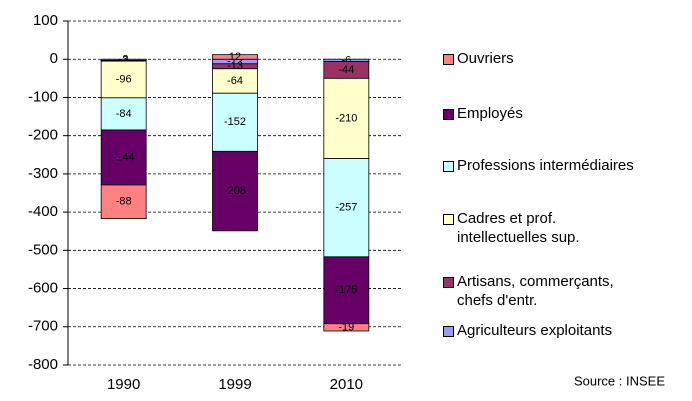 This screenshot has width=692, height=401. Describe the element at coordinates (485, 58) in the screenshot. I see `legend-label: Ouvriers` at that location.